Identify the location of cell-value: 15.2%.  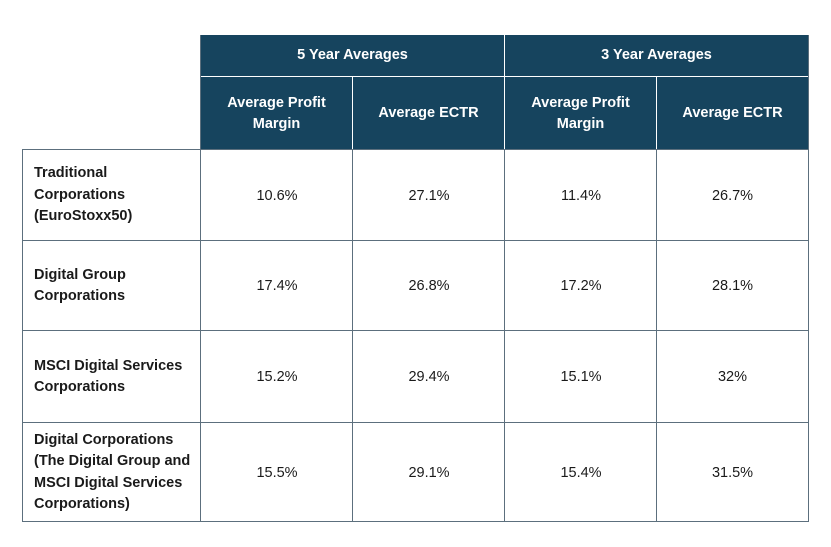
(277, 377).